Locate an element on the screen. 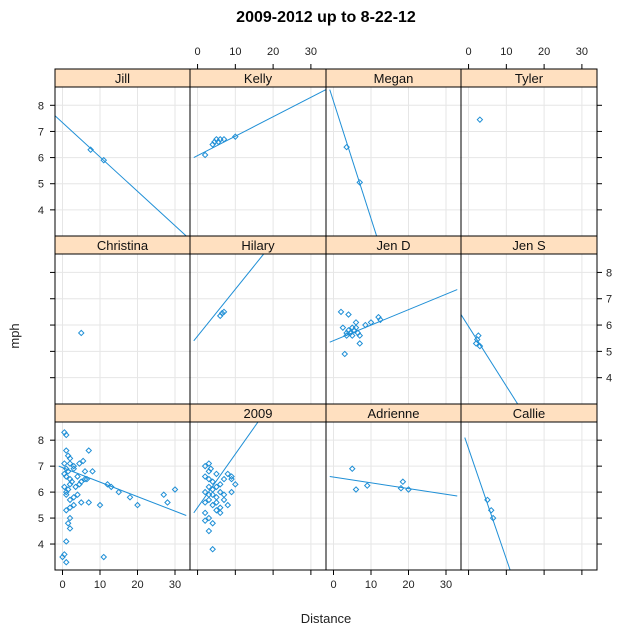  strip-label: Tyler is located at coordinates (529, 78).